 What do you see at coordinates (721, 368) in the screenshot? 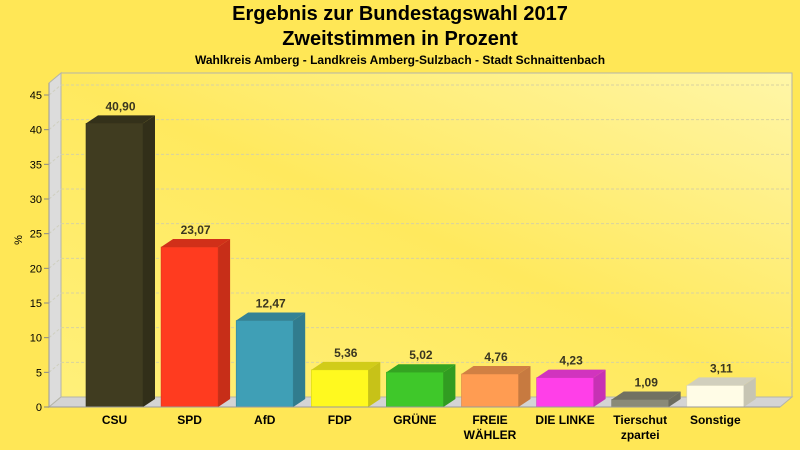
I see `bar-value-label: 3,11` at bounding box center [721, 368].